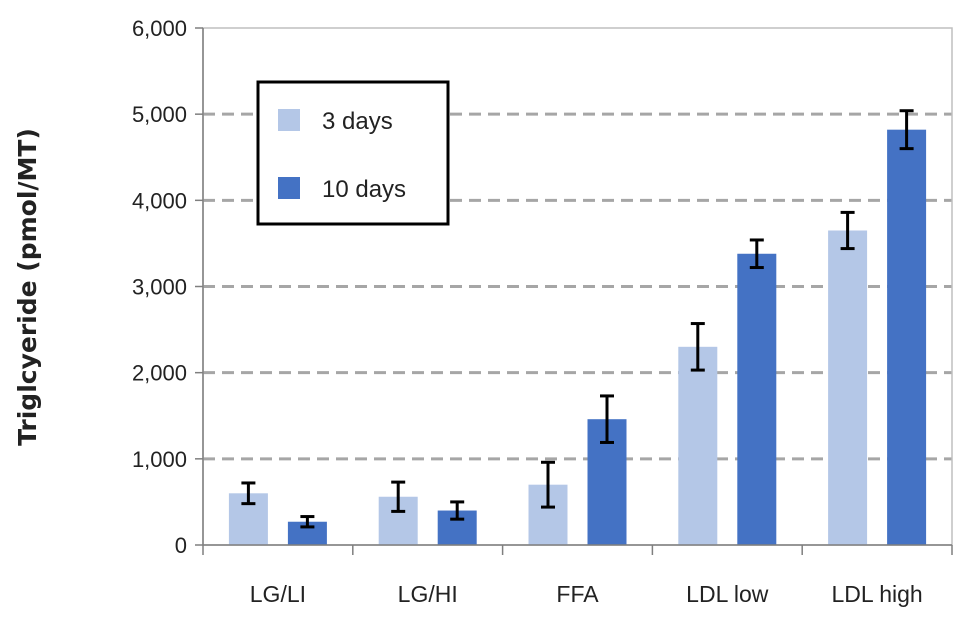 This screenshot has width=966, height=628. I want to click on y-tick-labels: 0 1,000 2,000 3,000 4,000 5,000 6,000, so click(159, 287).